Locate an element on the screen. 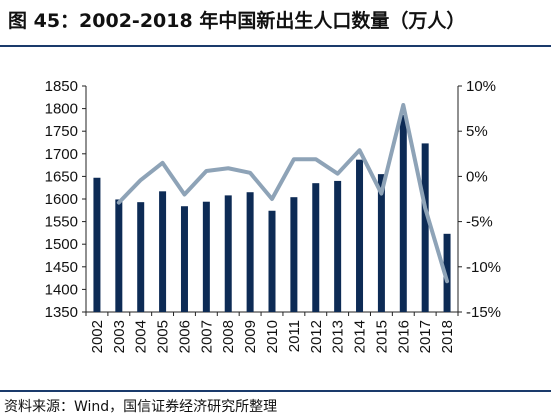  right-tick-label: 5% is located at coordinates (477, 131).